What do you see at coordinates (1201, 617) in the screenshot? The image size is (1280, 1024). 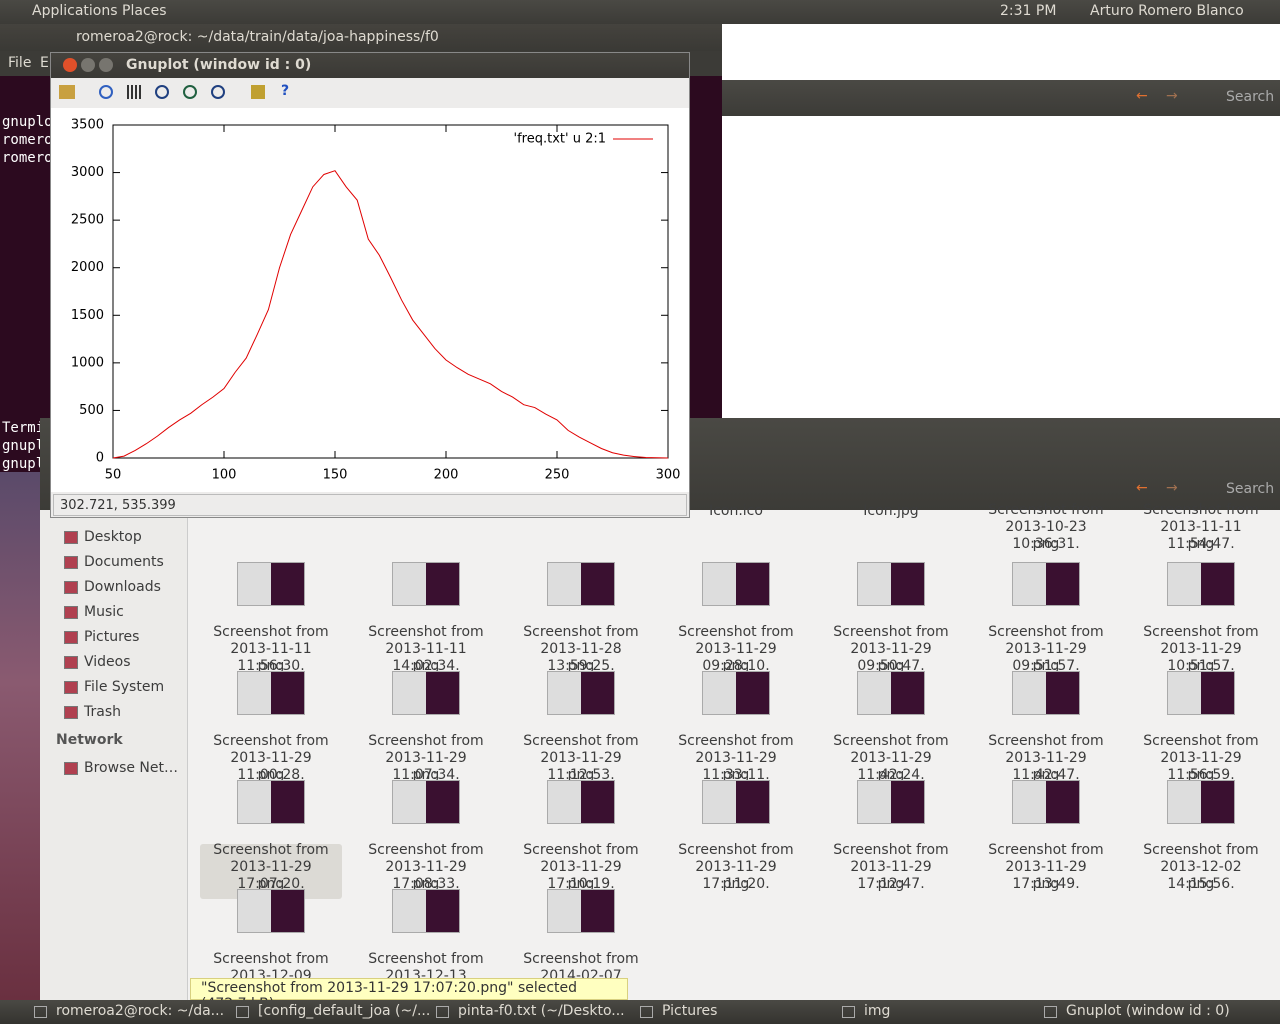 I see `file-item: Screenshot from 2013-11-29 10:51:57. png` at bounding box center [1201, 617].